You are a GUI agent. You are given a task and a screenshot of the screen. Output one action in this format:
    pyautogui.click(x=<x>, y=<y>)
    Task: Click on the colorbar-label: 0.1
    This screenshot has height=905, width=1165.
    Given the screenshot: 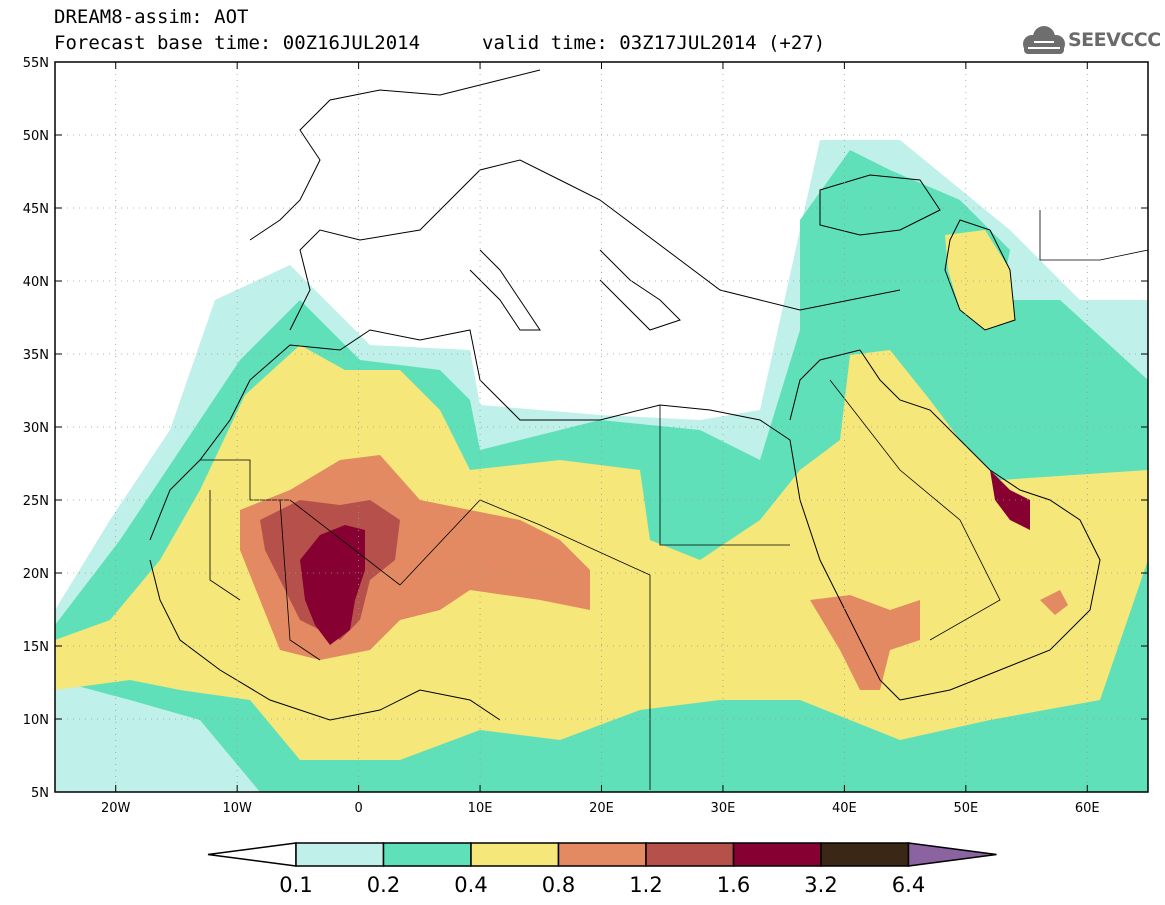 What is the action you would take?
    pyautogui.click(x=295, y=885)
    